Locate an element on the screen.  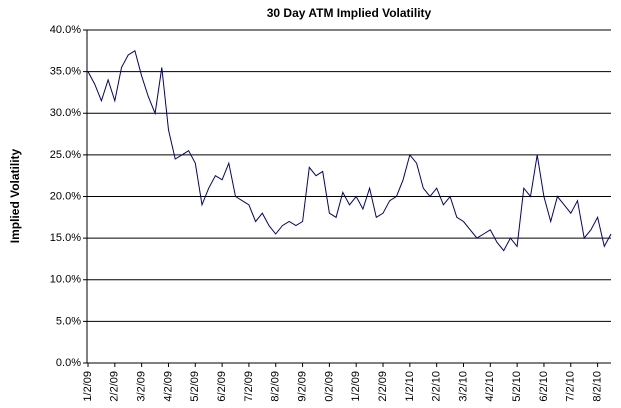
y-tick-label: 5.0% is located at coordinates (68, 321).